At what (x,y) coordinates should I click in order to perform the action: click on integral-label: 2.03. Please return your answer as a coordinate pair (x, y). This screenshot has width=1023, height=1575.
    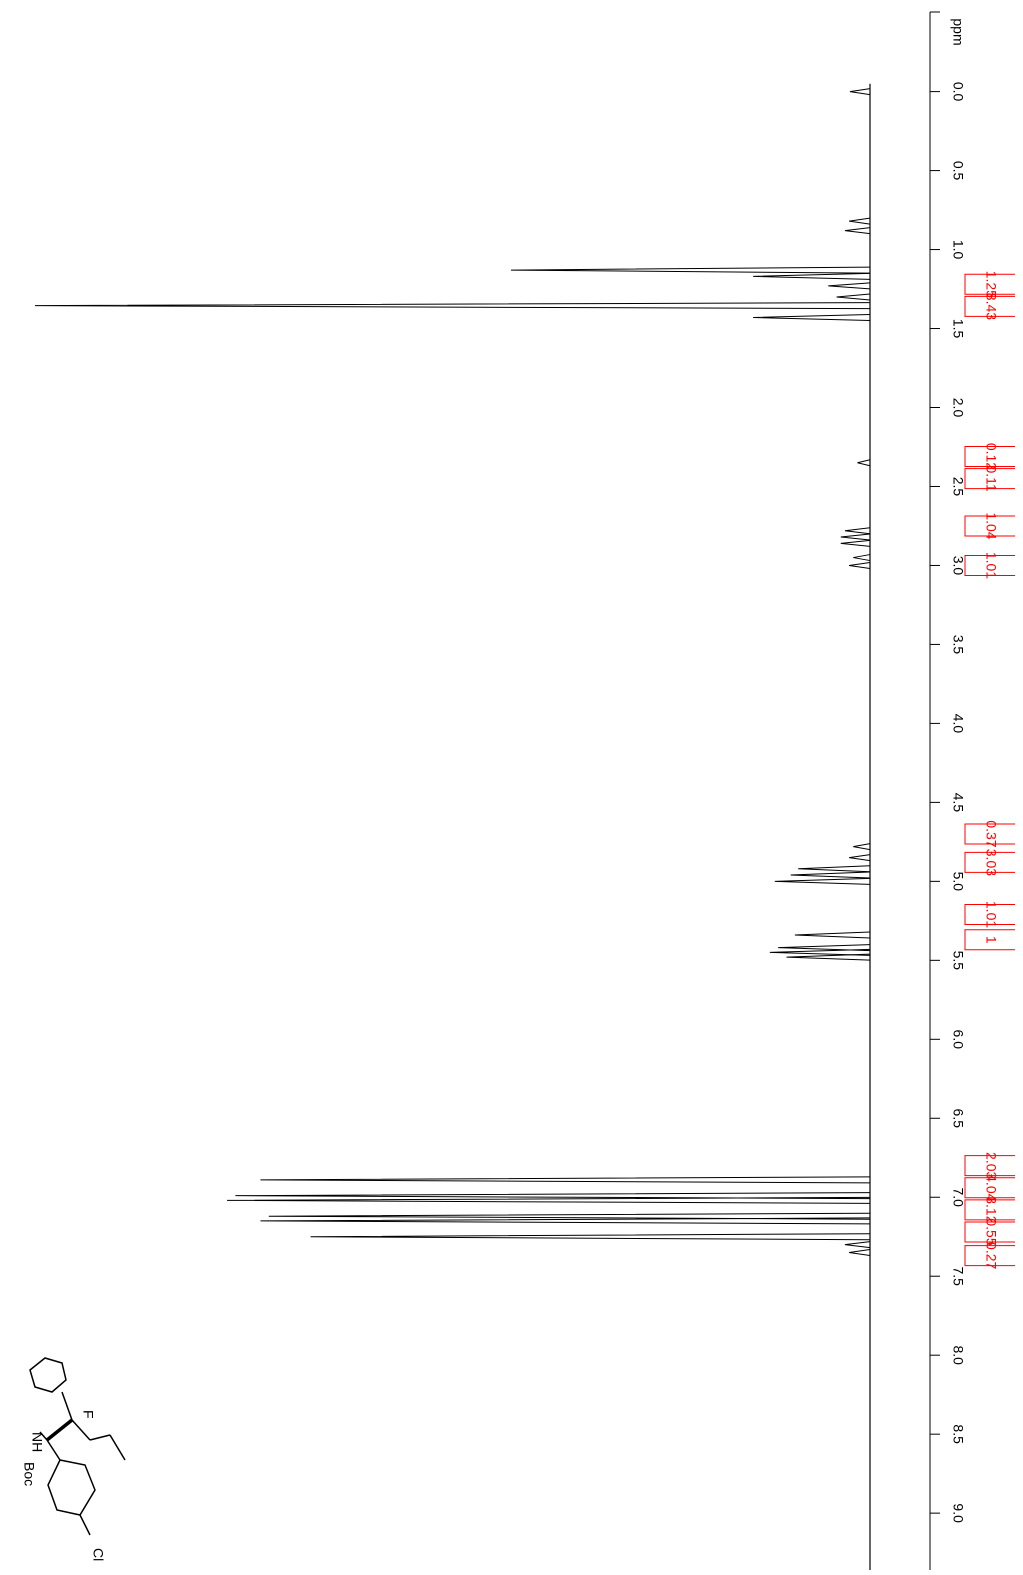
    Looking at the image, I should click on (991, 1165).